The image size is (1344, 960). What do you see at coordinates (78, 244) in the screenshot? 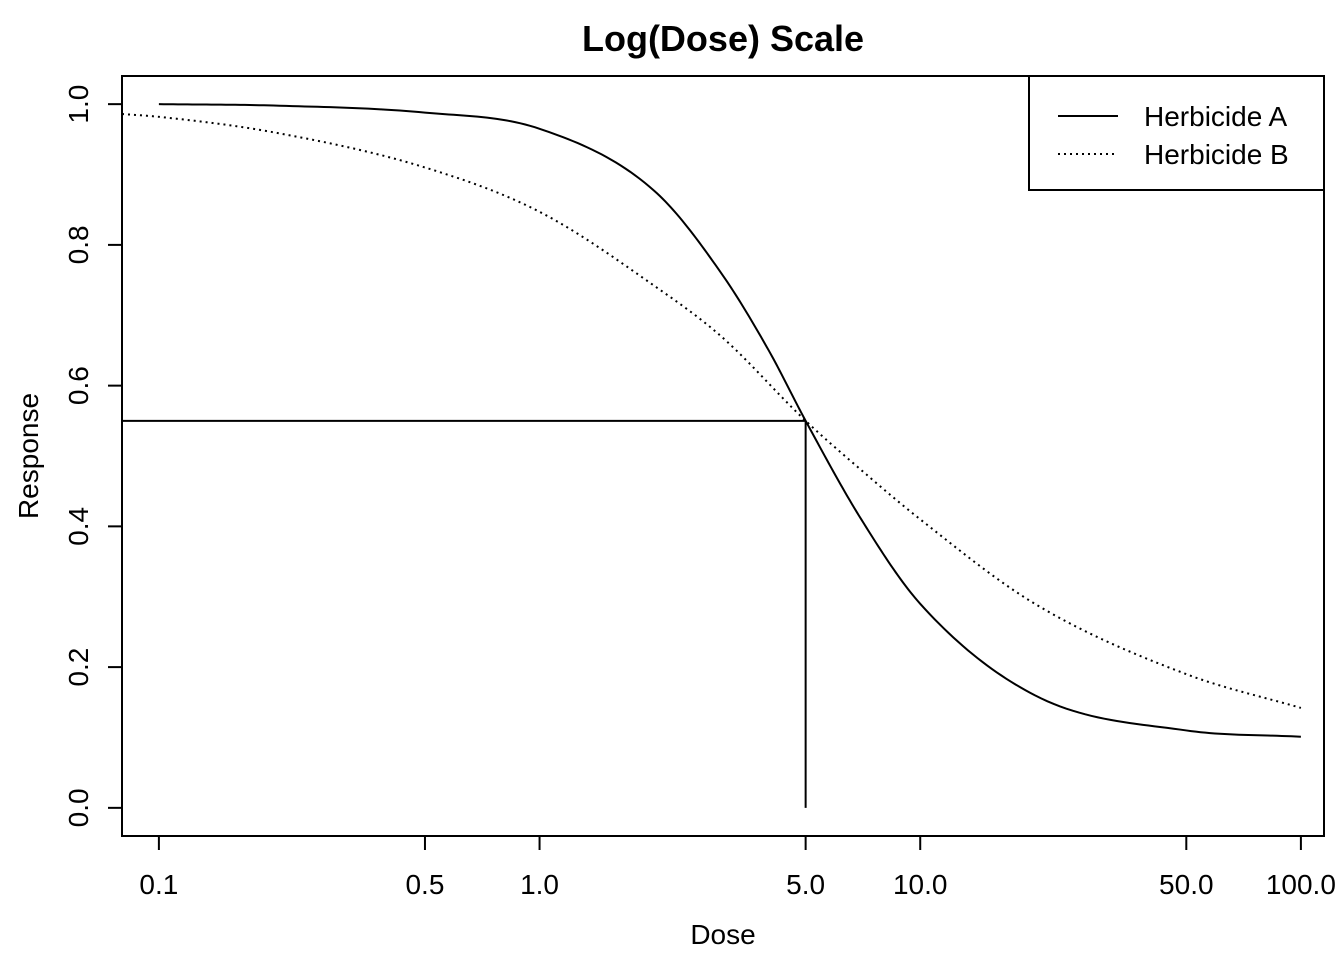
I see `y-tick-label: 0.8` at bounding box center [78, 244].